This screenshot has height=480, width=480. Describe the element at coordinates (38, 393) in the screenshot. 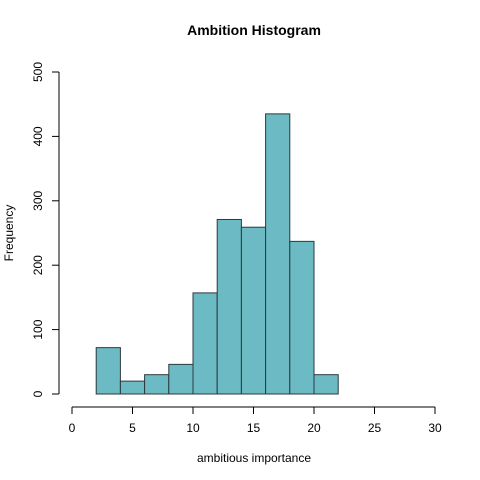

I see `y-tick-label: 0` at that location.